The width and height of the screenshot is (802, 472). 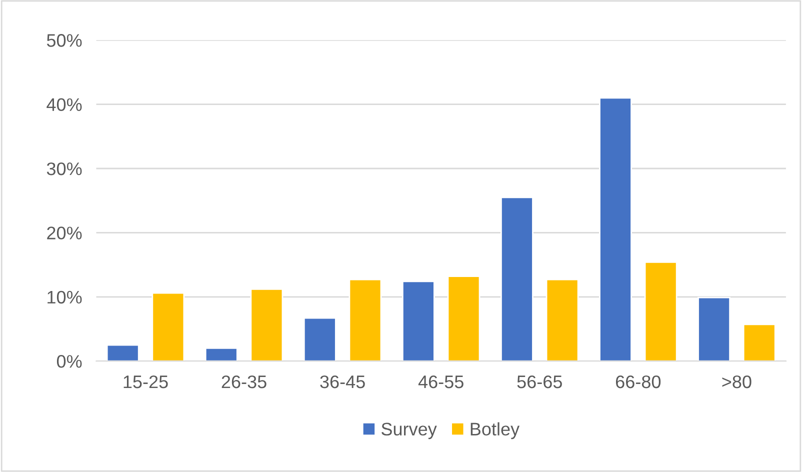 What do you see at coordinates (69, 361) in the screenshot?
I see `y-tick-label: 0%` at bounding box center [69, 361].